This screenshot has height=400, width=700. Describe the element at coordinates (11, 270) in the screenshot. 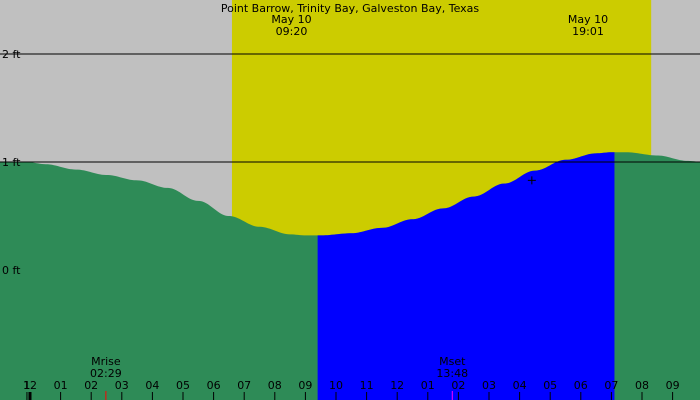

I see `y-tick-label: 0 ft` at that location.